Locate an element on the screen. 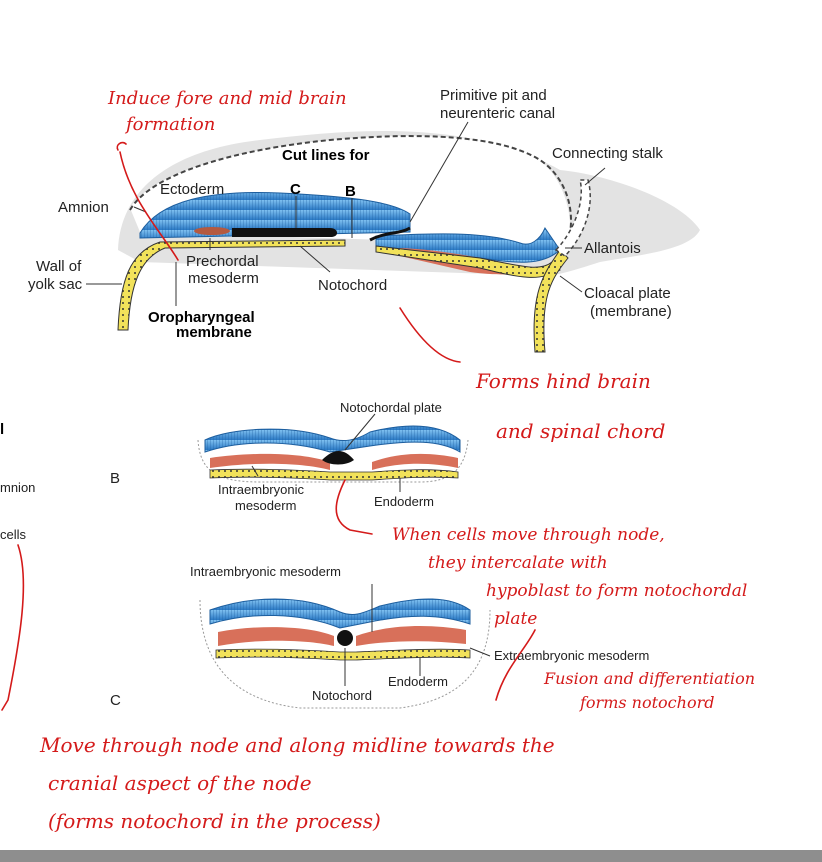 This screenshot has height=862, width=822. annotation-mid-2: and spinal chord is located at coordinates (580, 431).